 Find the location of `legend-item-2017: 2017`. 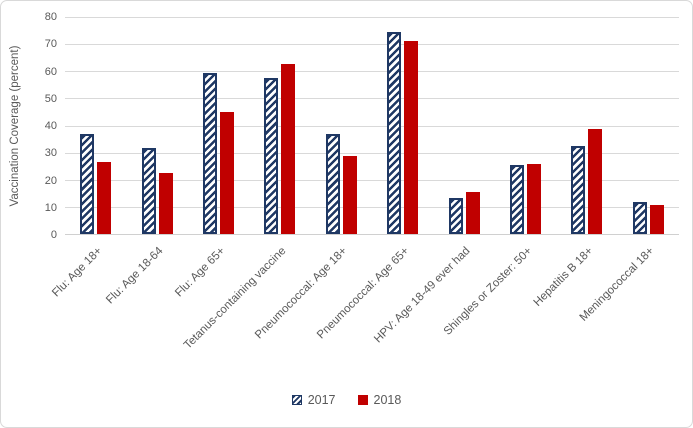

legend-item-2017: 2017 is located at coordinates (313, 400).